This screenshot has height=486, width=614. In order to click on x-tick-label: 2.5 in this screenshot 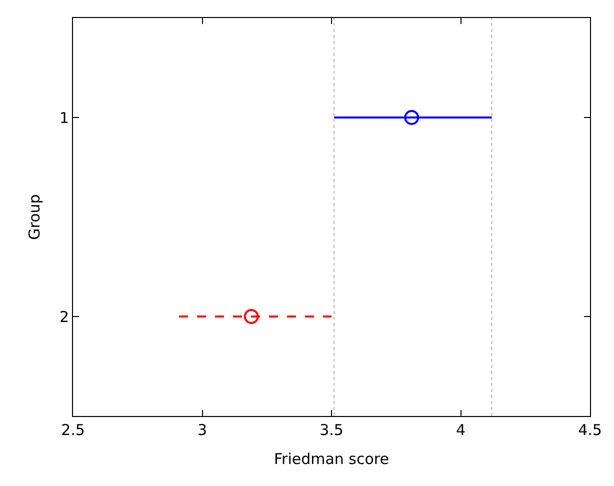, I will do `click(73, 430)`.